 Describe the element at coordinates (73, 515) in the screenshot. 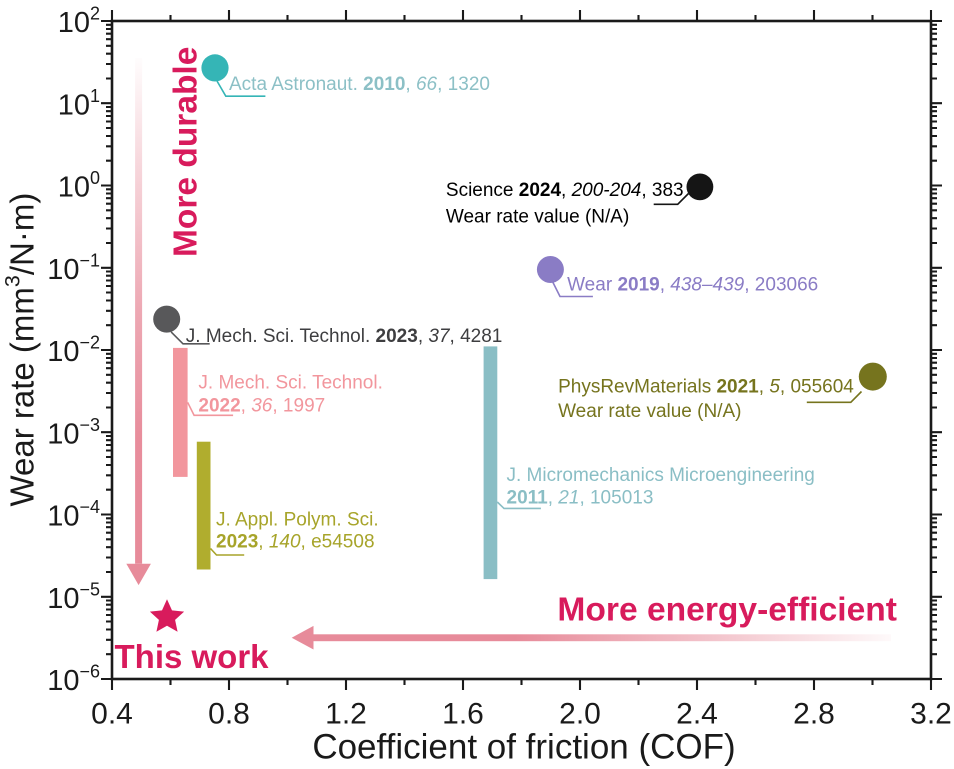

I see `svg-text: 10⁻⁴` at that location.